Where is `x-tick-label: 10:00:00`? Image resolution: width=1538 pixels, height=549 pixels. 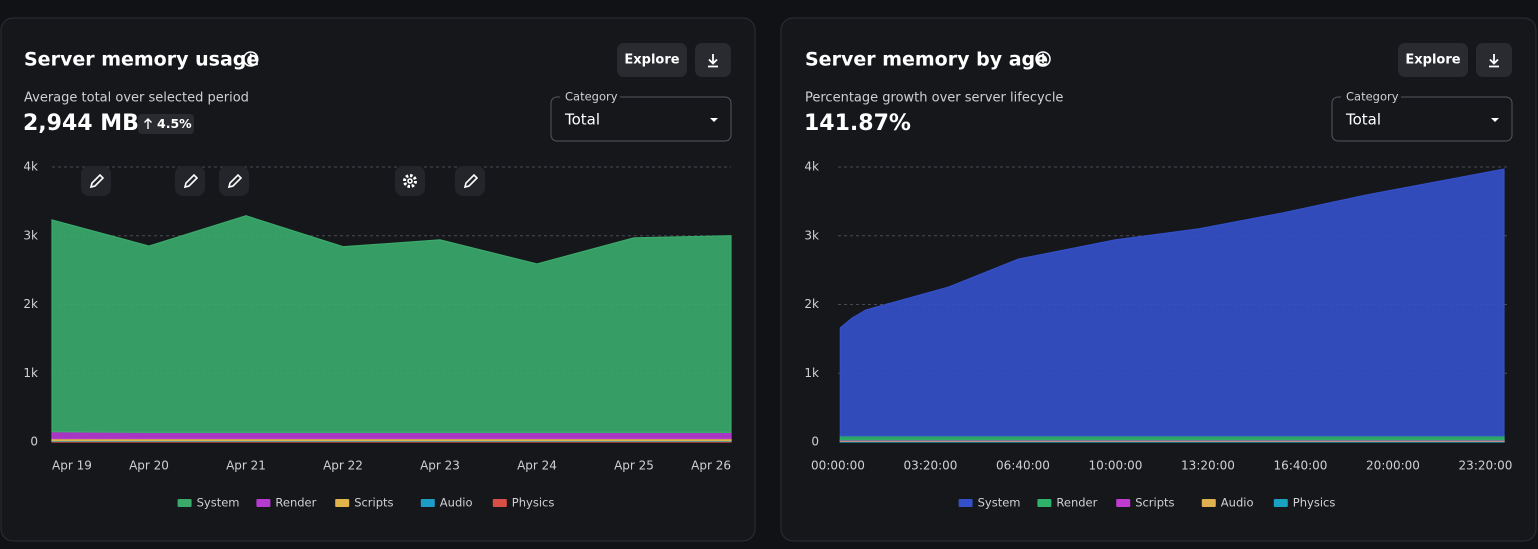
x-tick-label: 10:00:00 is located at coordinates (1116, 466).